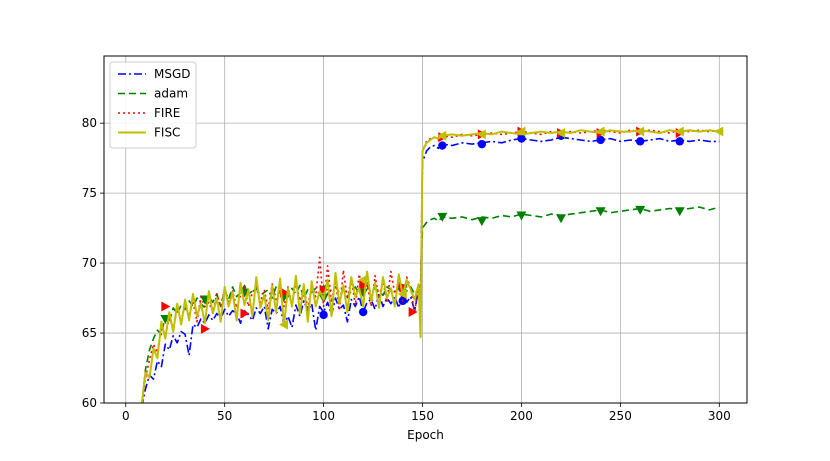 Image resolution: width=830 pixels, height=461 pixels. Describe the element at coordinates (89, 263) in the screenshot. I see `y-tick-label: 70` at that location.